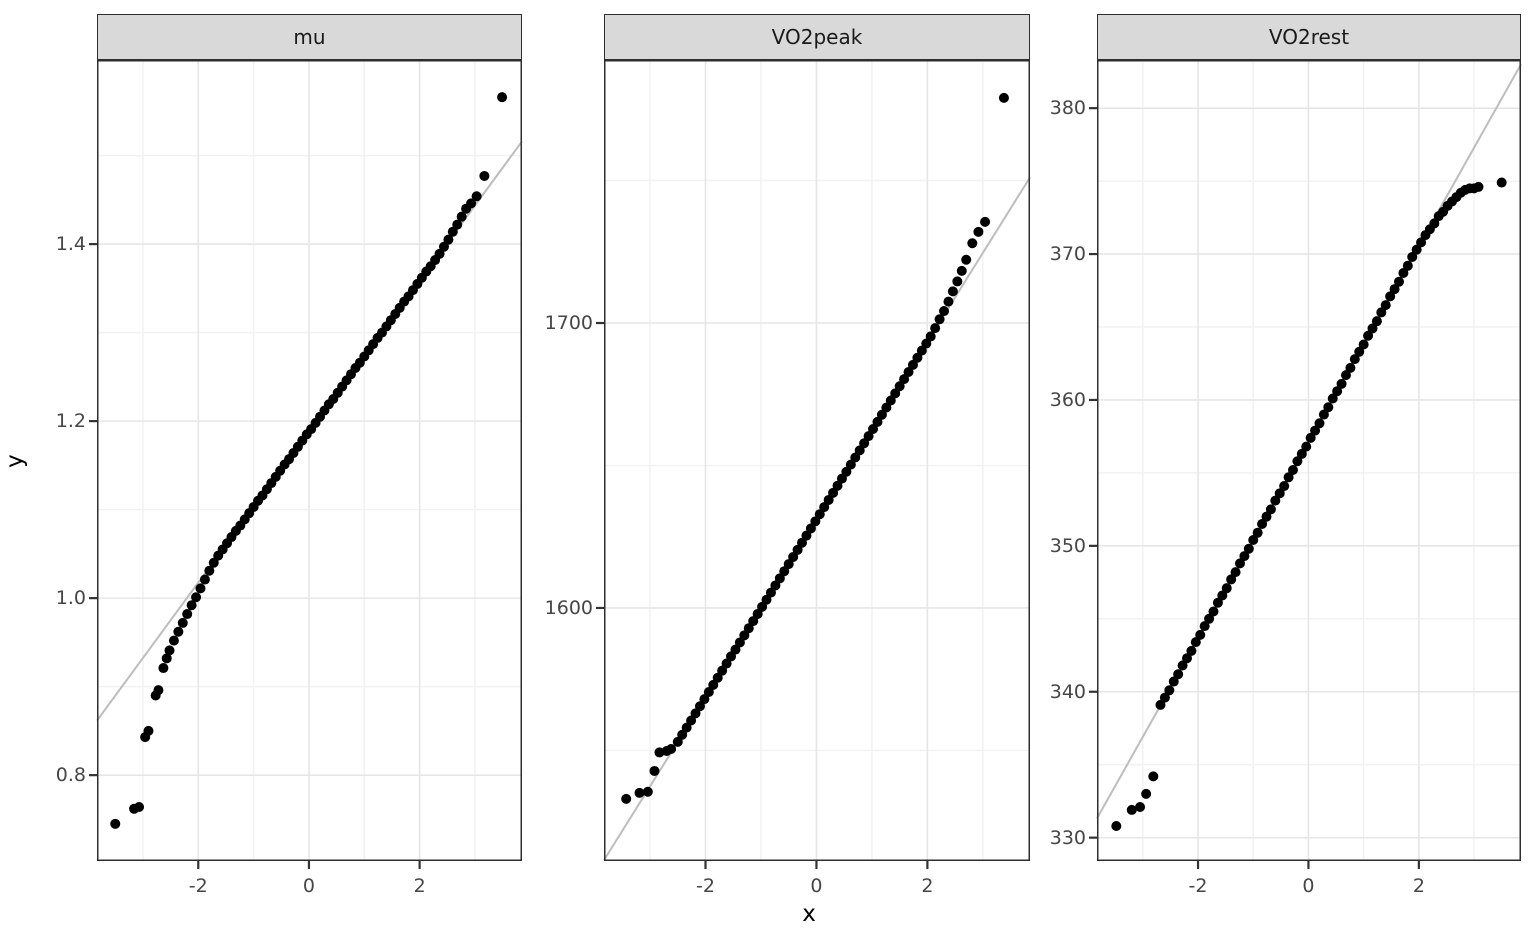 Image resolution: width=1536 pixels, height=949 pixels. Describe the element at coordinates (1067, 691) in the screenshot. I see `y-tick-label: 340` at that location.